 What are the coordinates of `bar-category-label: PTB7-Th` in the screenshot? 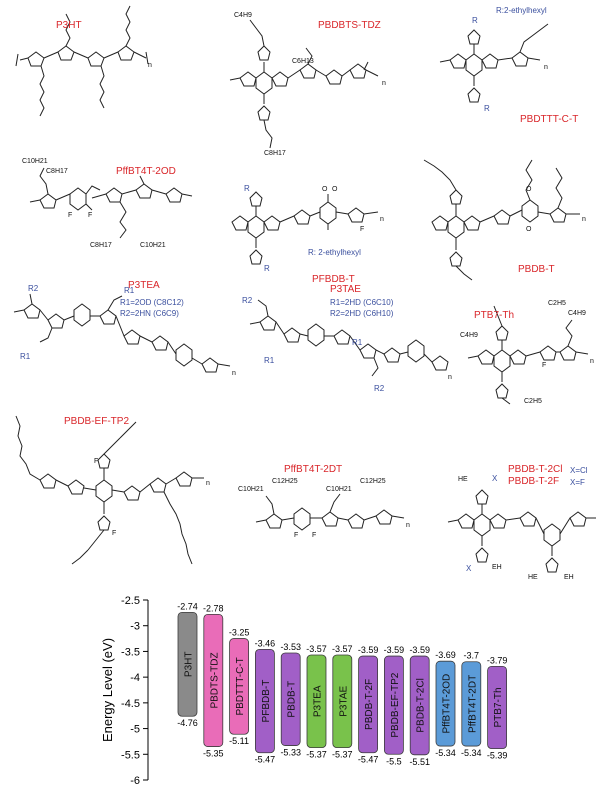 It's located at (498, 707).